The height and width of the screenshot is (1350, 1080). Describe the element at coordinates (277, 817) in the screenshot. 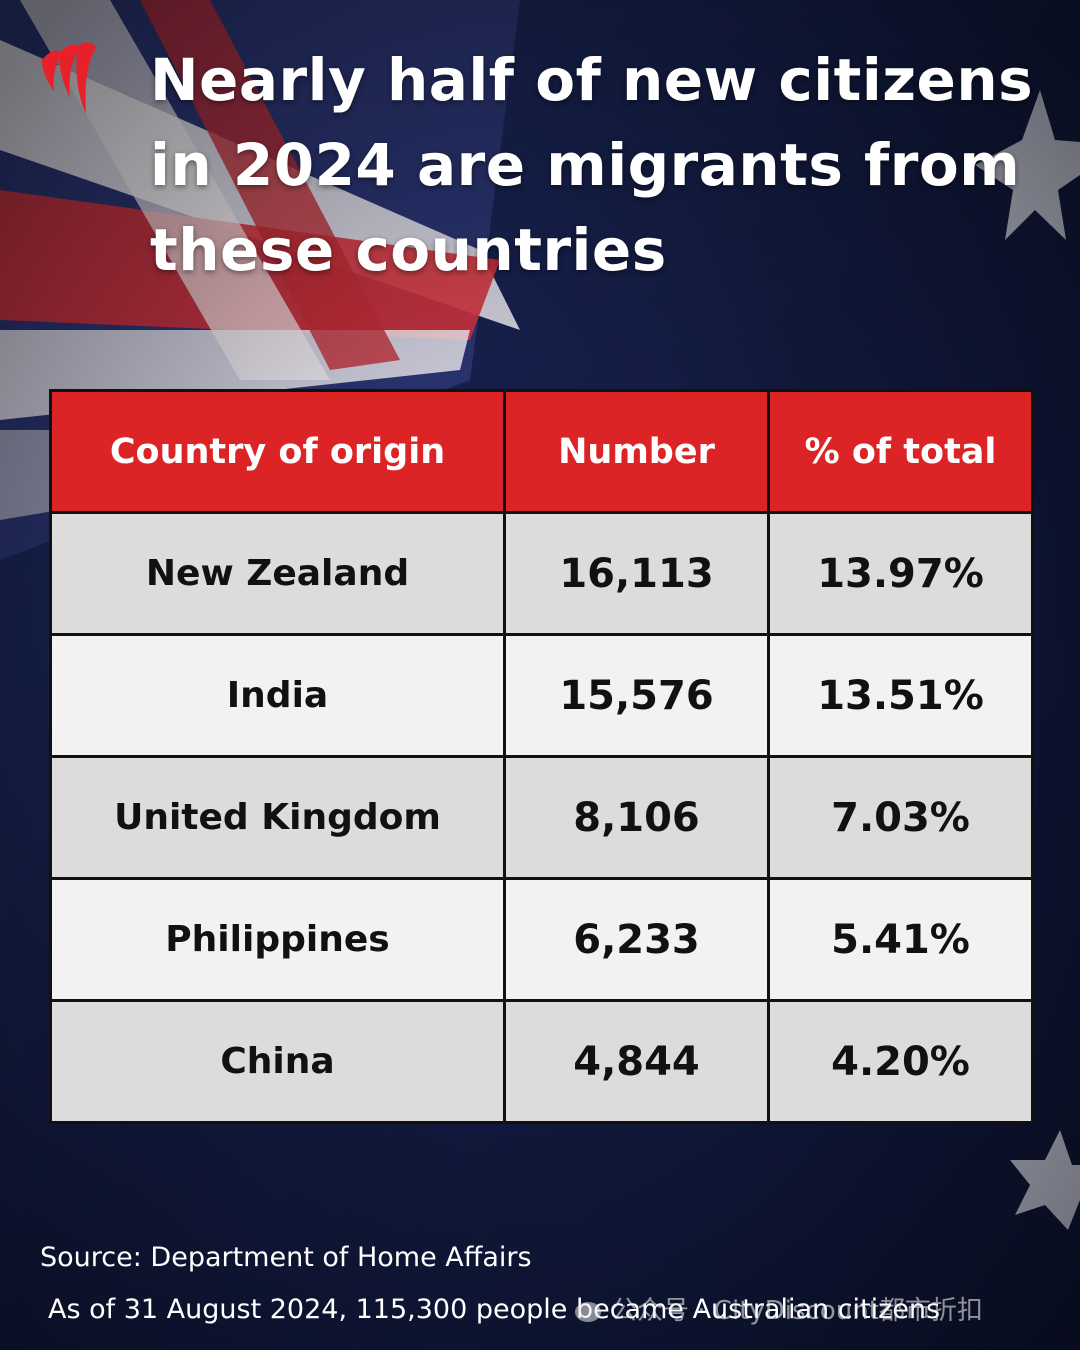

I see `country-cell: United Kingdom` at that location.